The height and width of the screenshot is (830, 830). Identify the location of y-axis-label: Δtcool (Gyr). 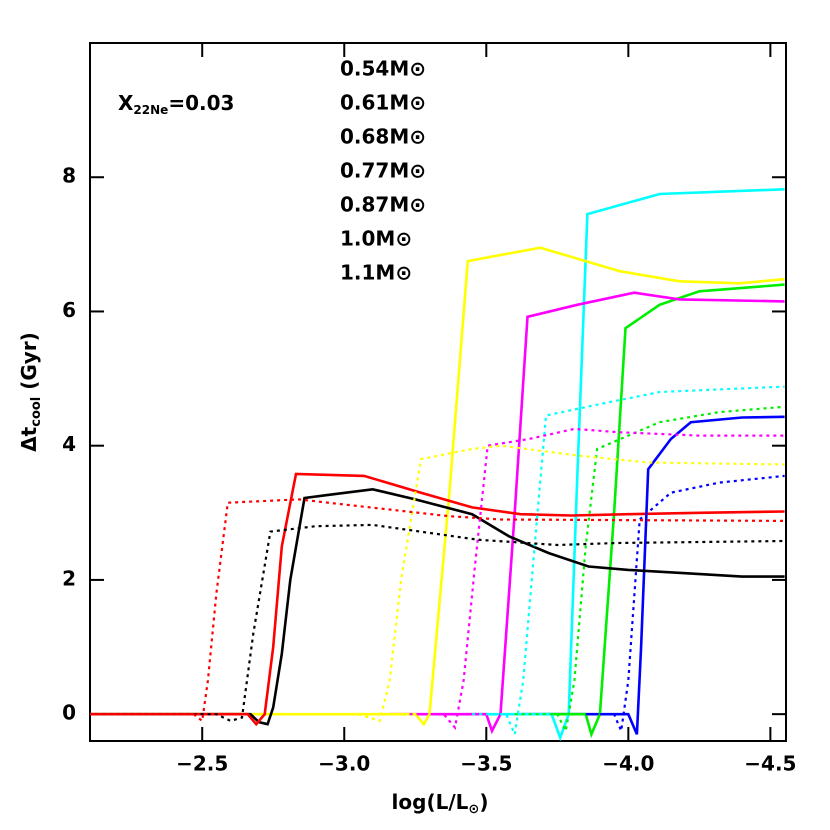
(30, 392).